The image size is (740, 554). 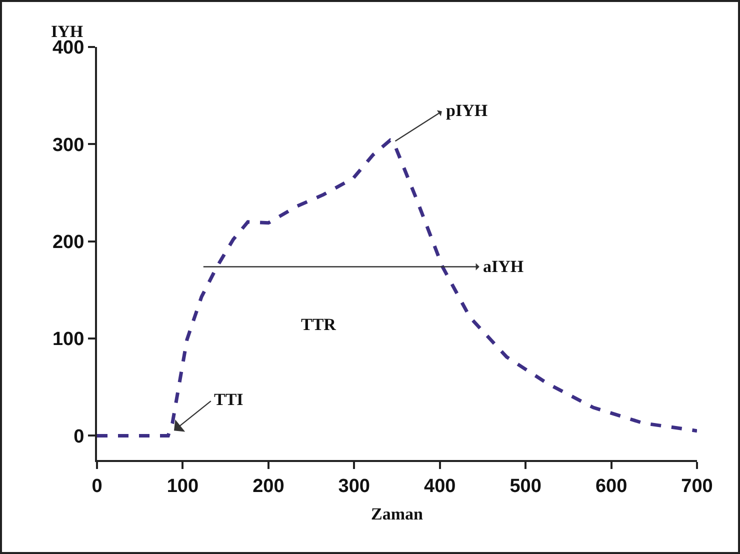 I want to click on x-tick-label: 400, so click(x=440, y=486).